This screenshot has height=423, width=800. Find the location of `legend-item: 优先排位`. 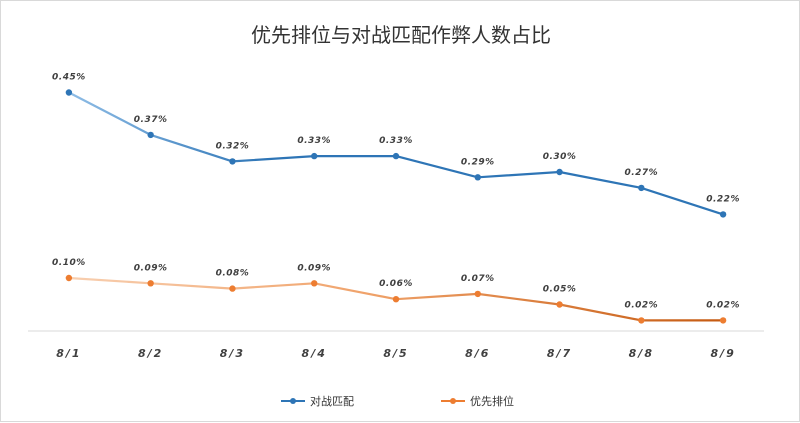

legend-item: 优先排位 is located at coordinates (477, 401).